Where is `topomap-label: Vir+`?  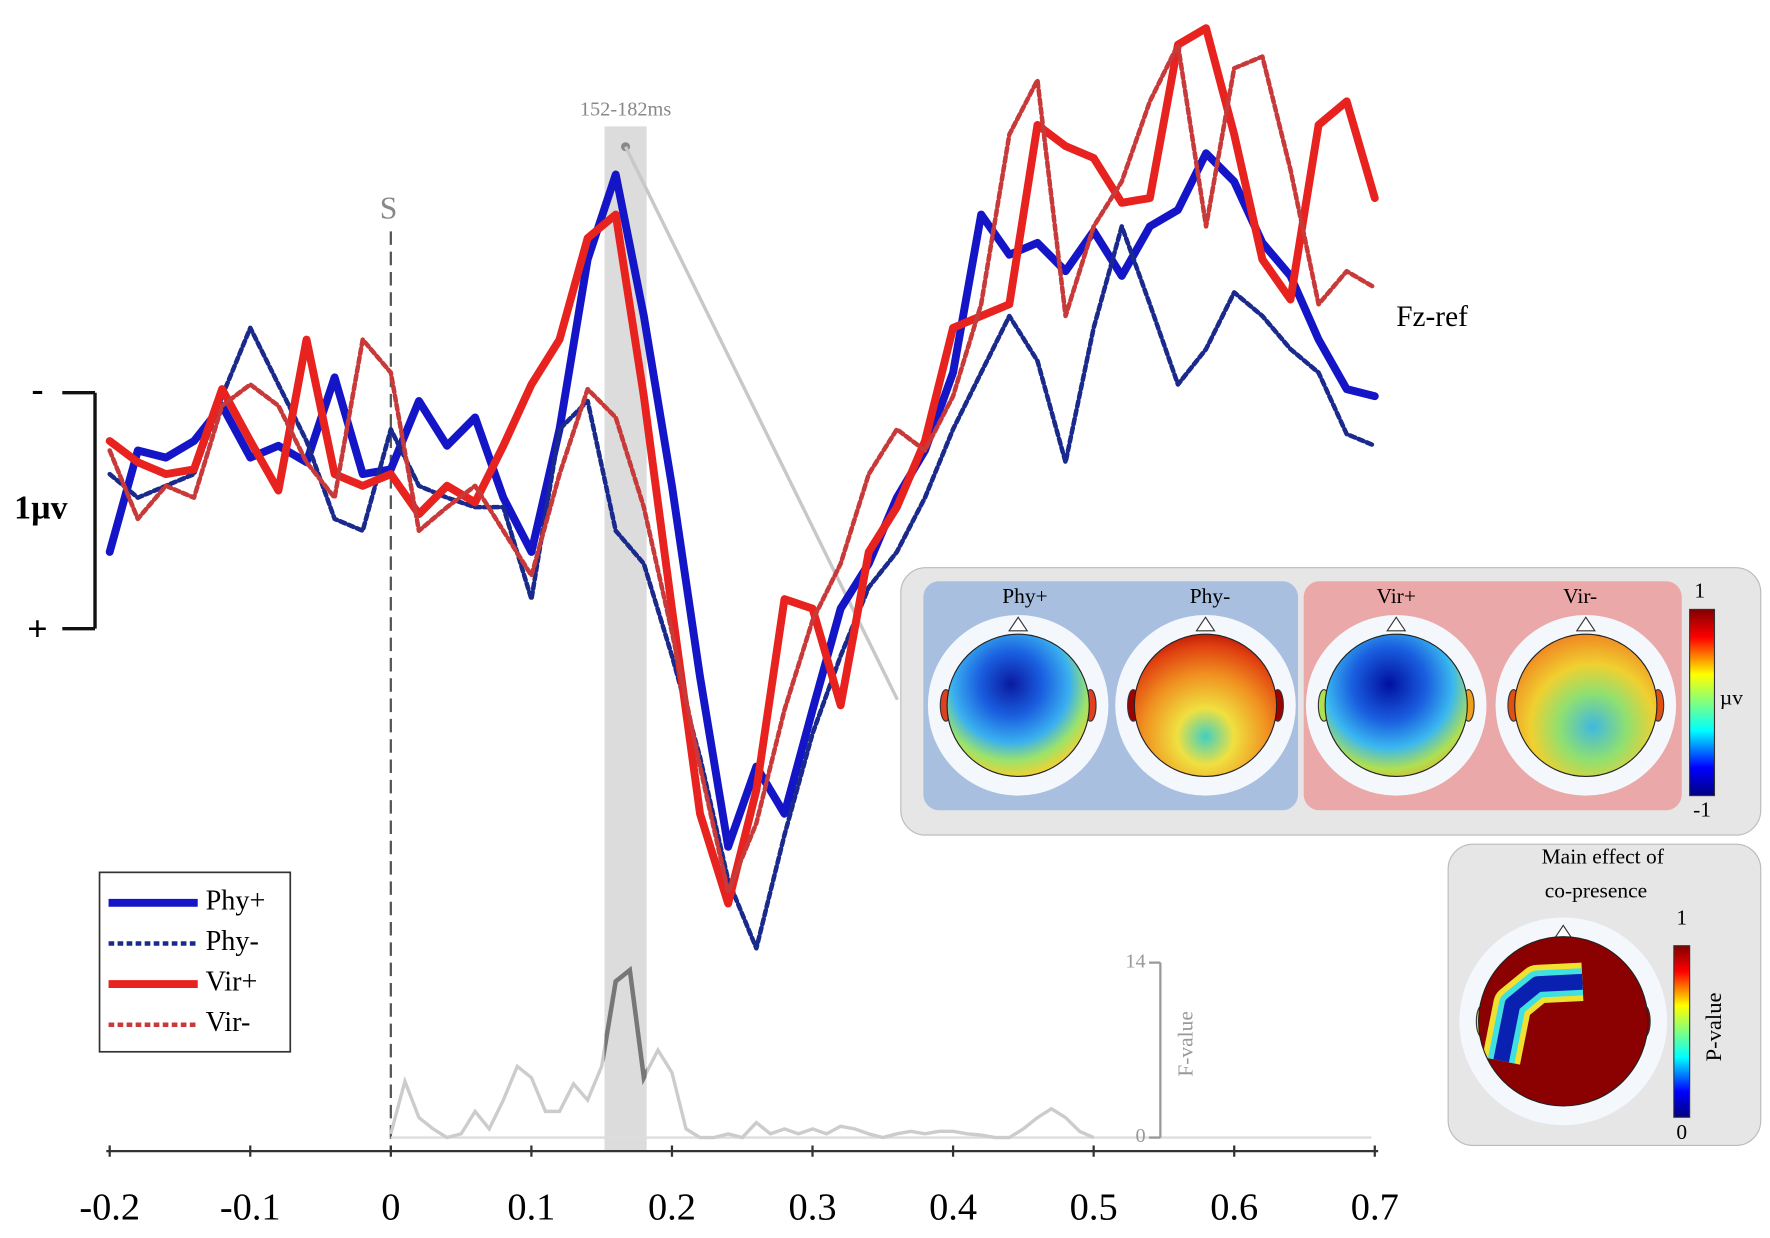
topomap-label: Vir+ is located at coordinates (1396, 596).